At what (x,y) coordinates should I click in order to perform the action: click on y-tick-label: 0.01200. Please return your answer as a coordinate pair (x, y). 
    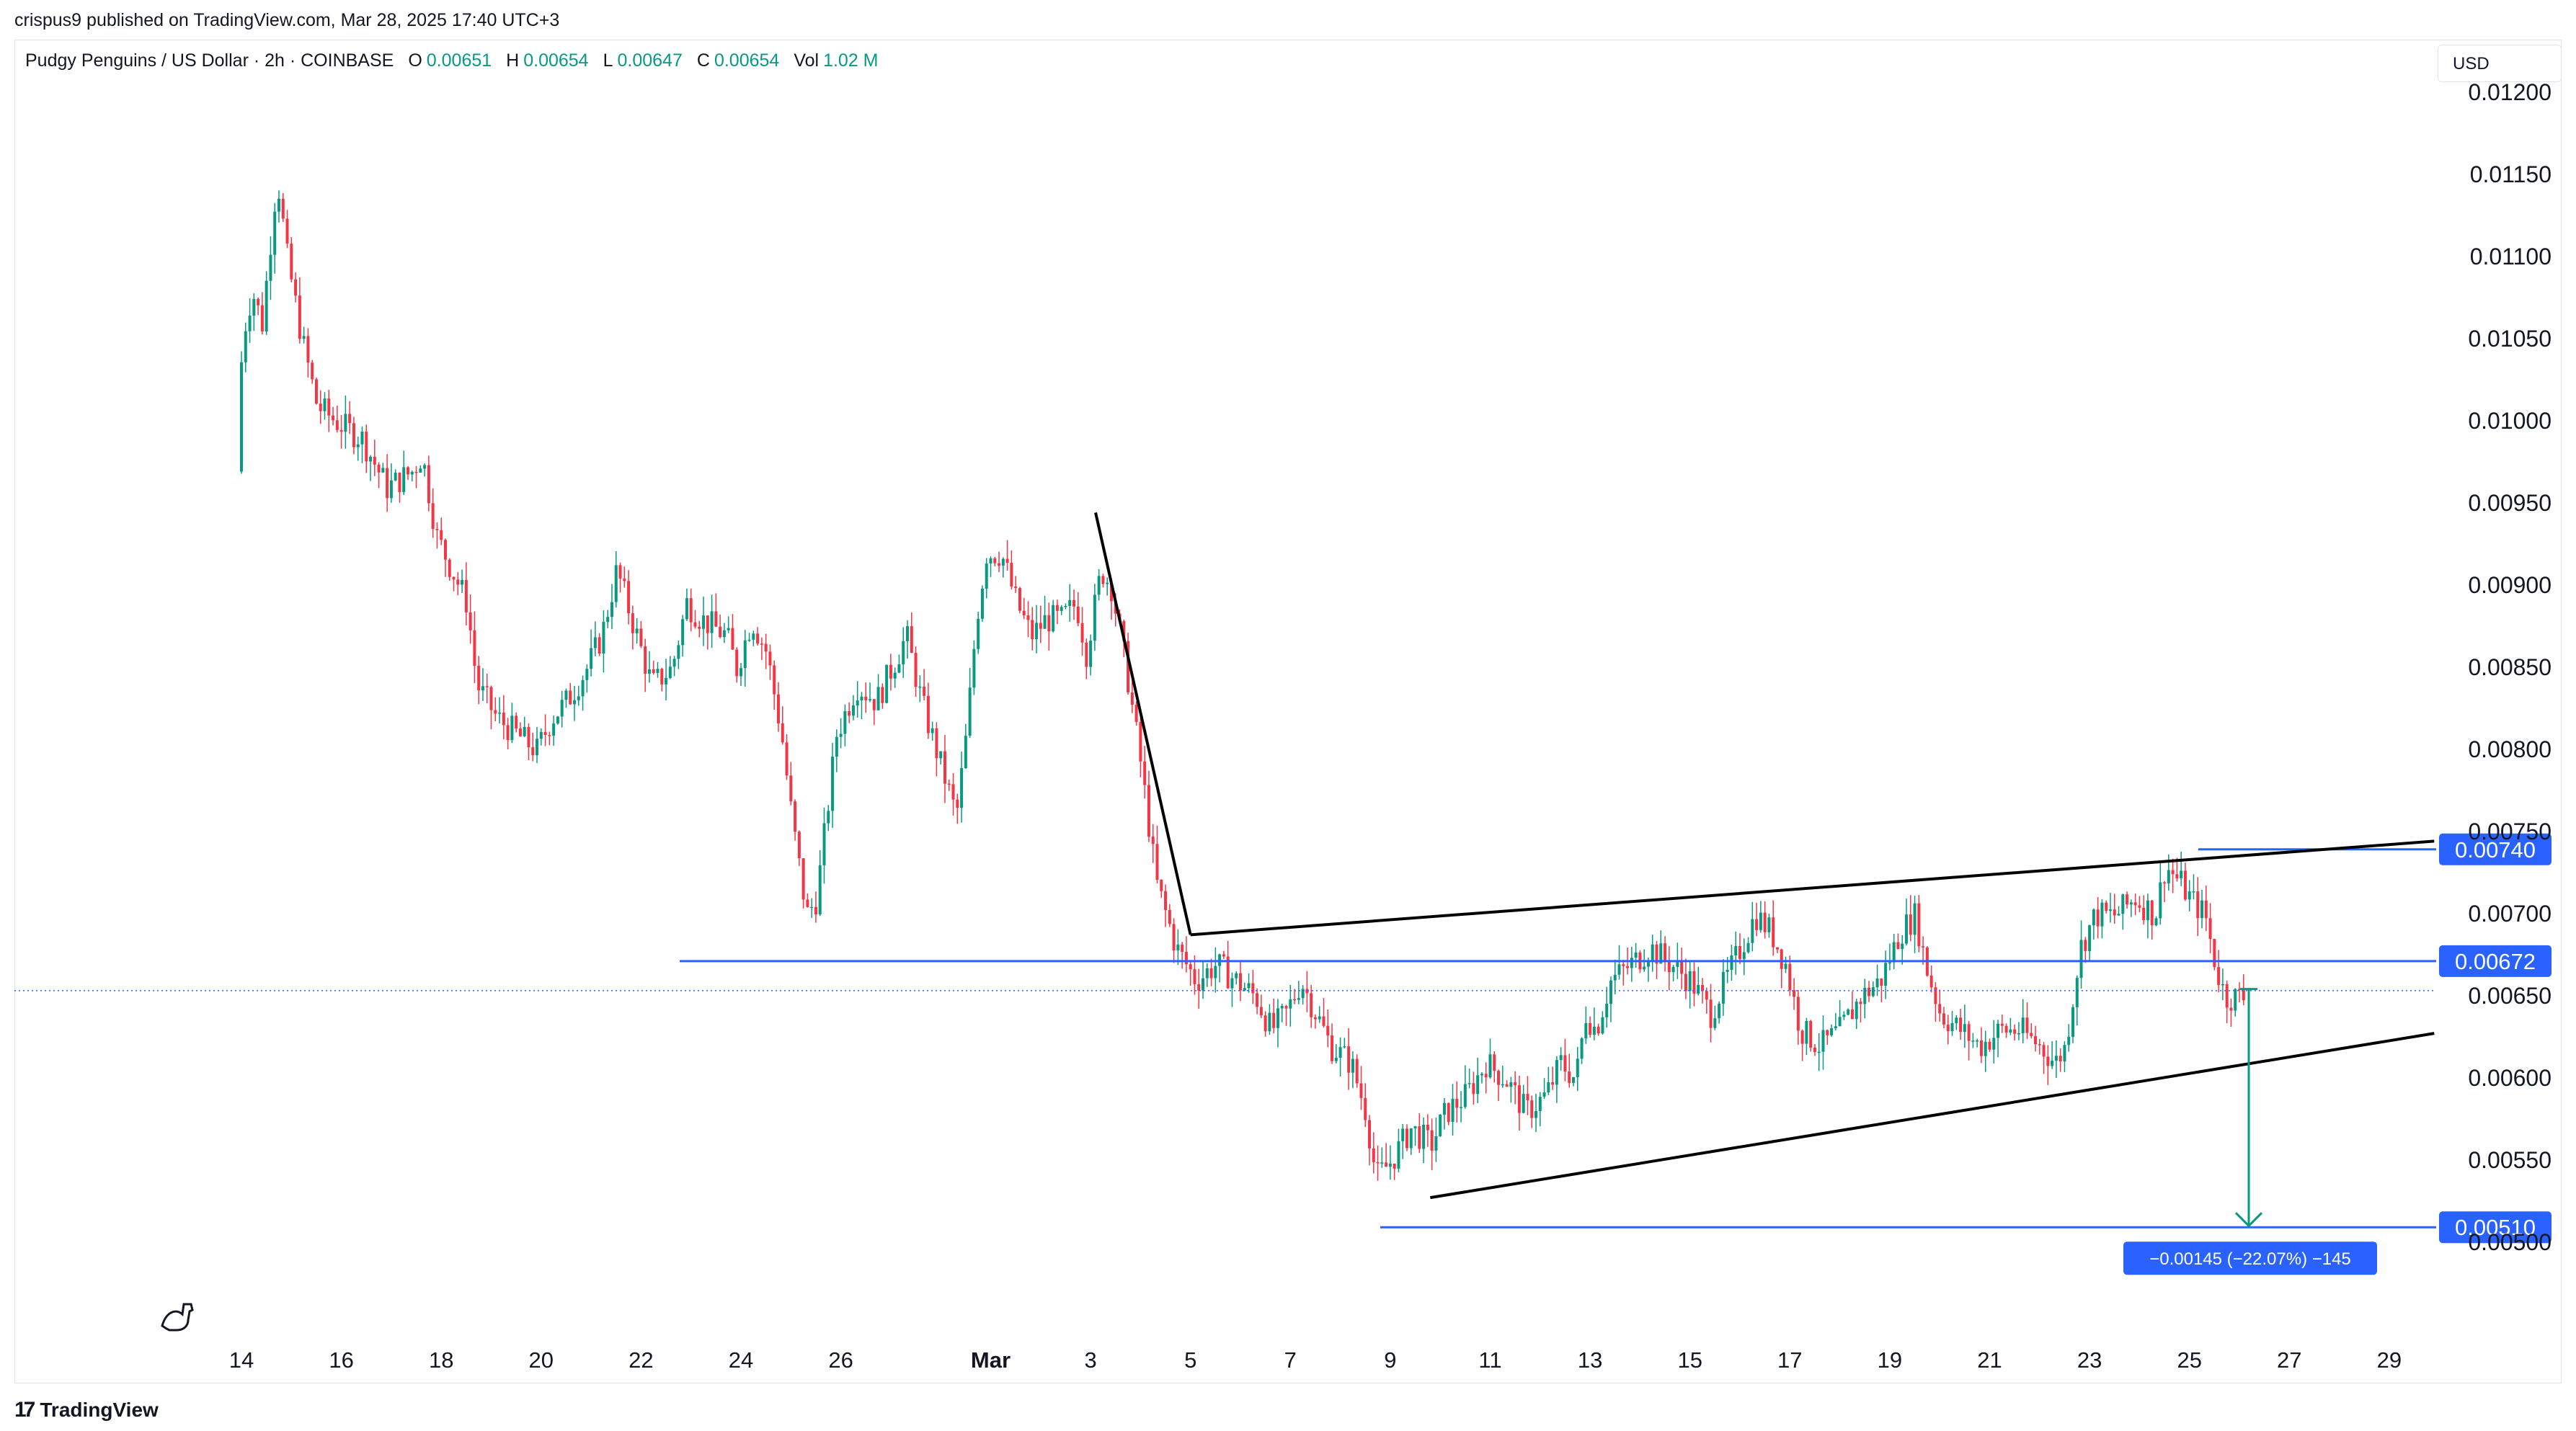
    Looking at the image, I should click on (2509, 92).